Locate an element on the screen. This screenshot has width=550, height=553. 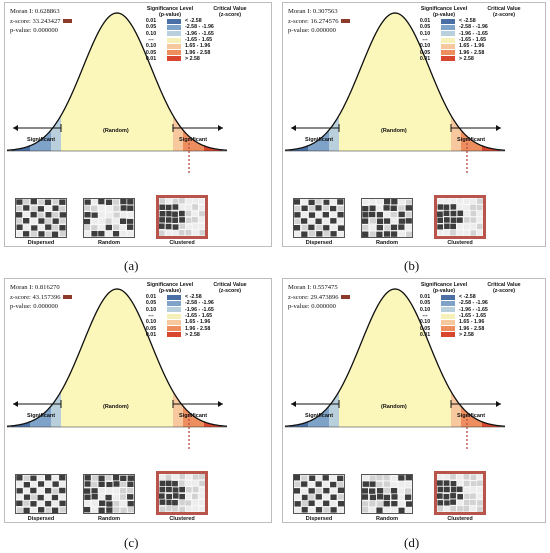
z-score-value: z-score: 43.157396 is located at coordinates (41, 298).